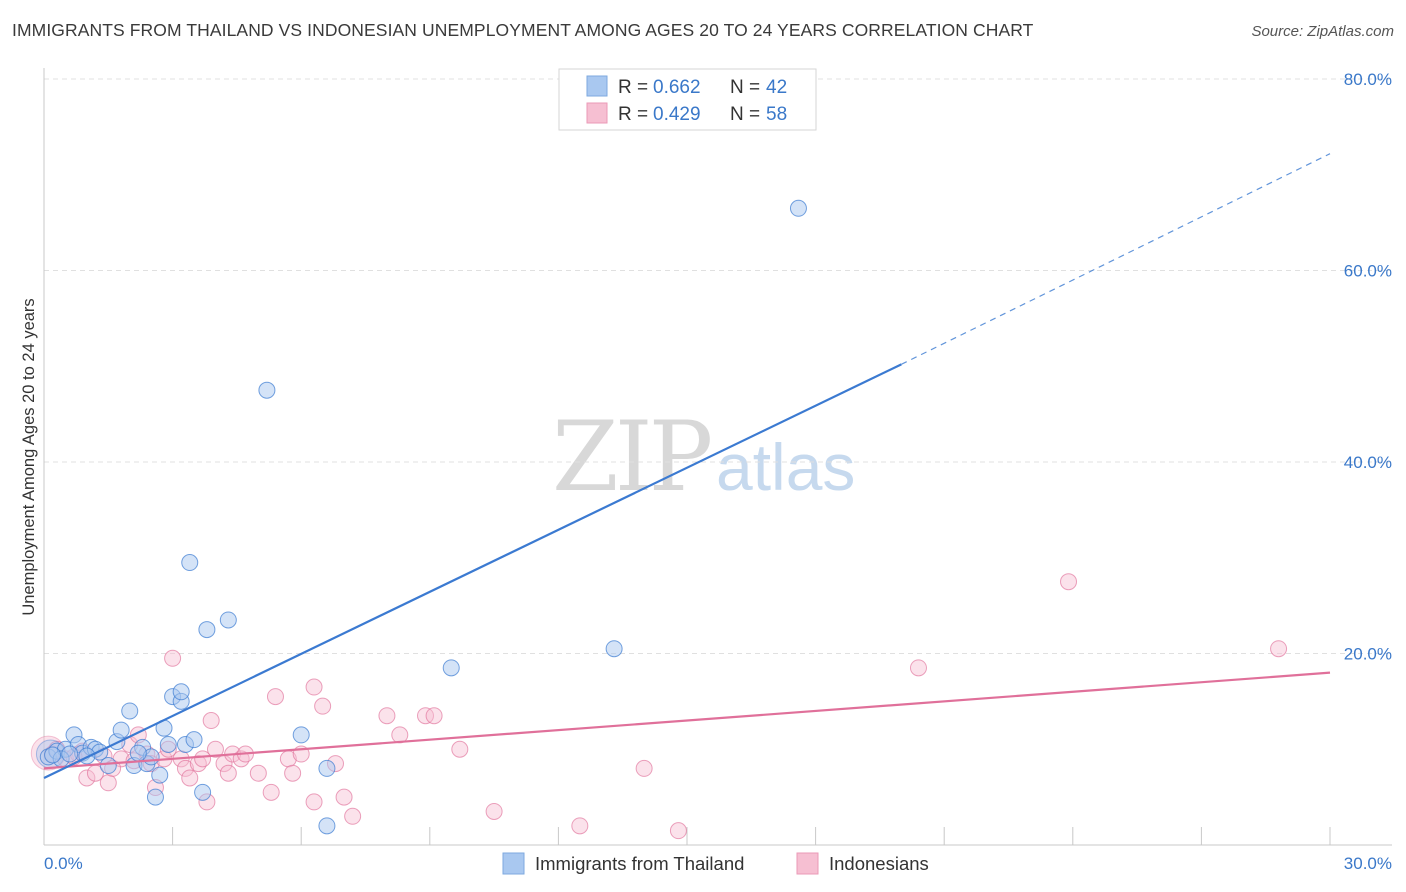  What do you see at coordinates (807, 863) in the screenshot?
I see `series-swatch-indonesians` at bounding box center [807, 863].